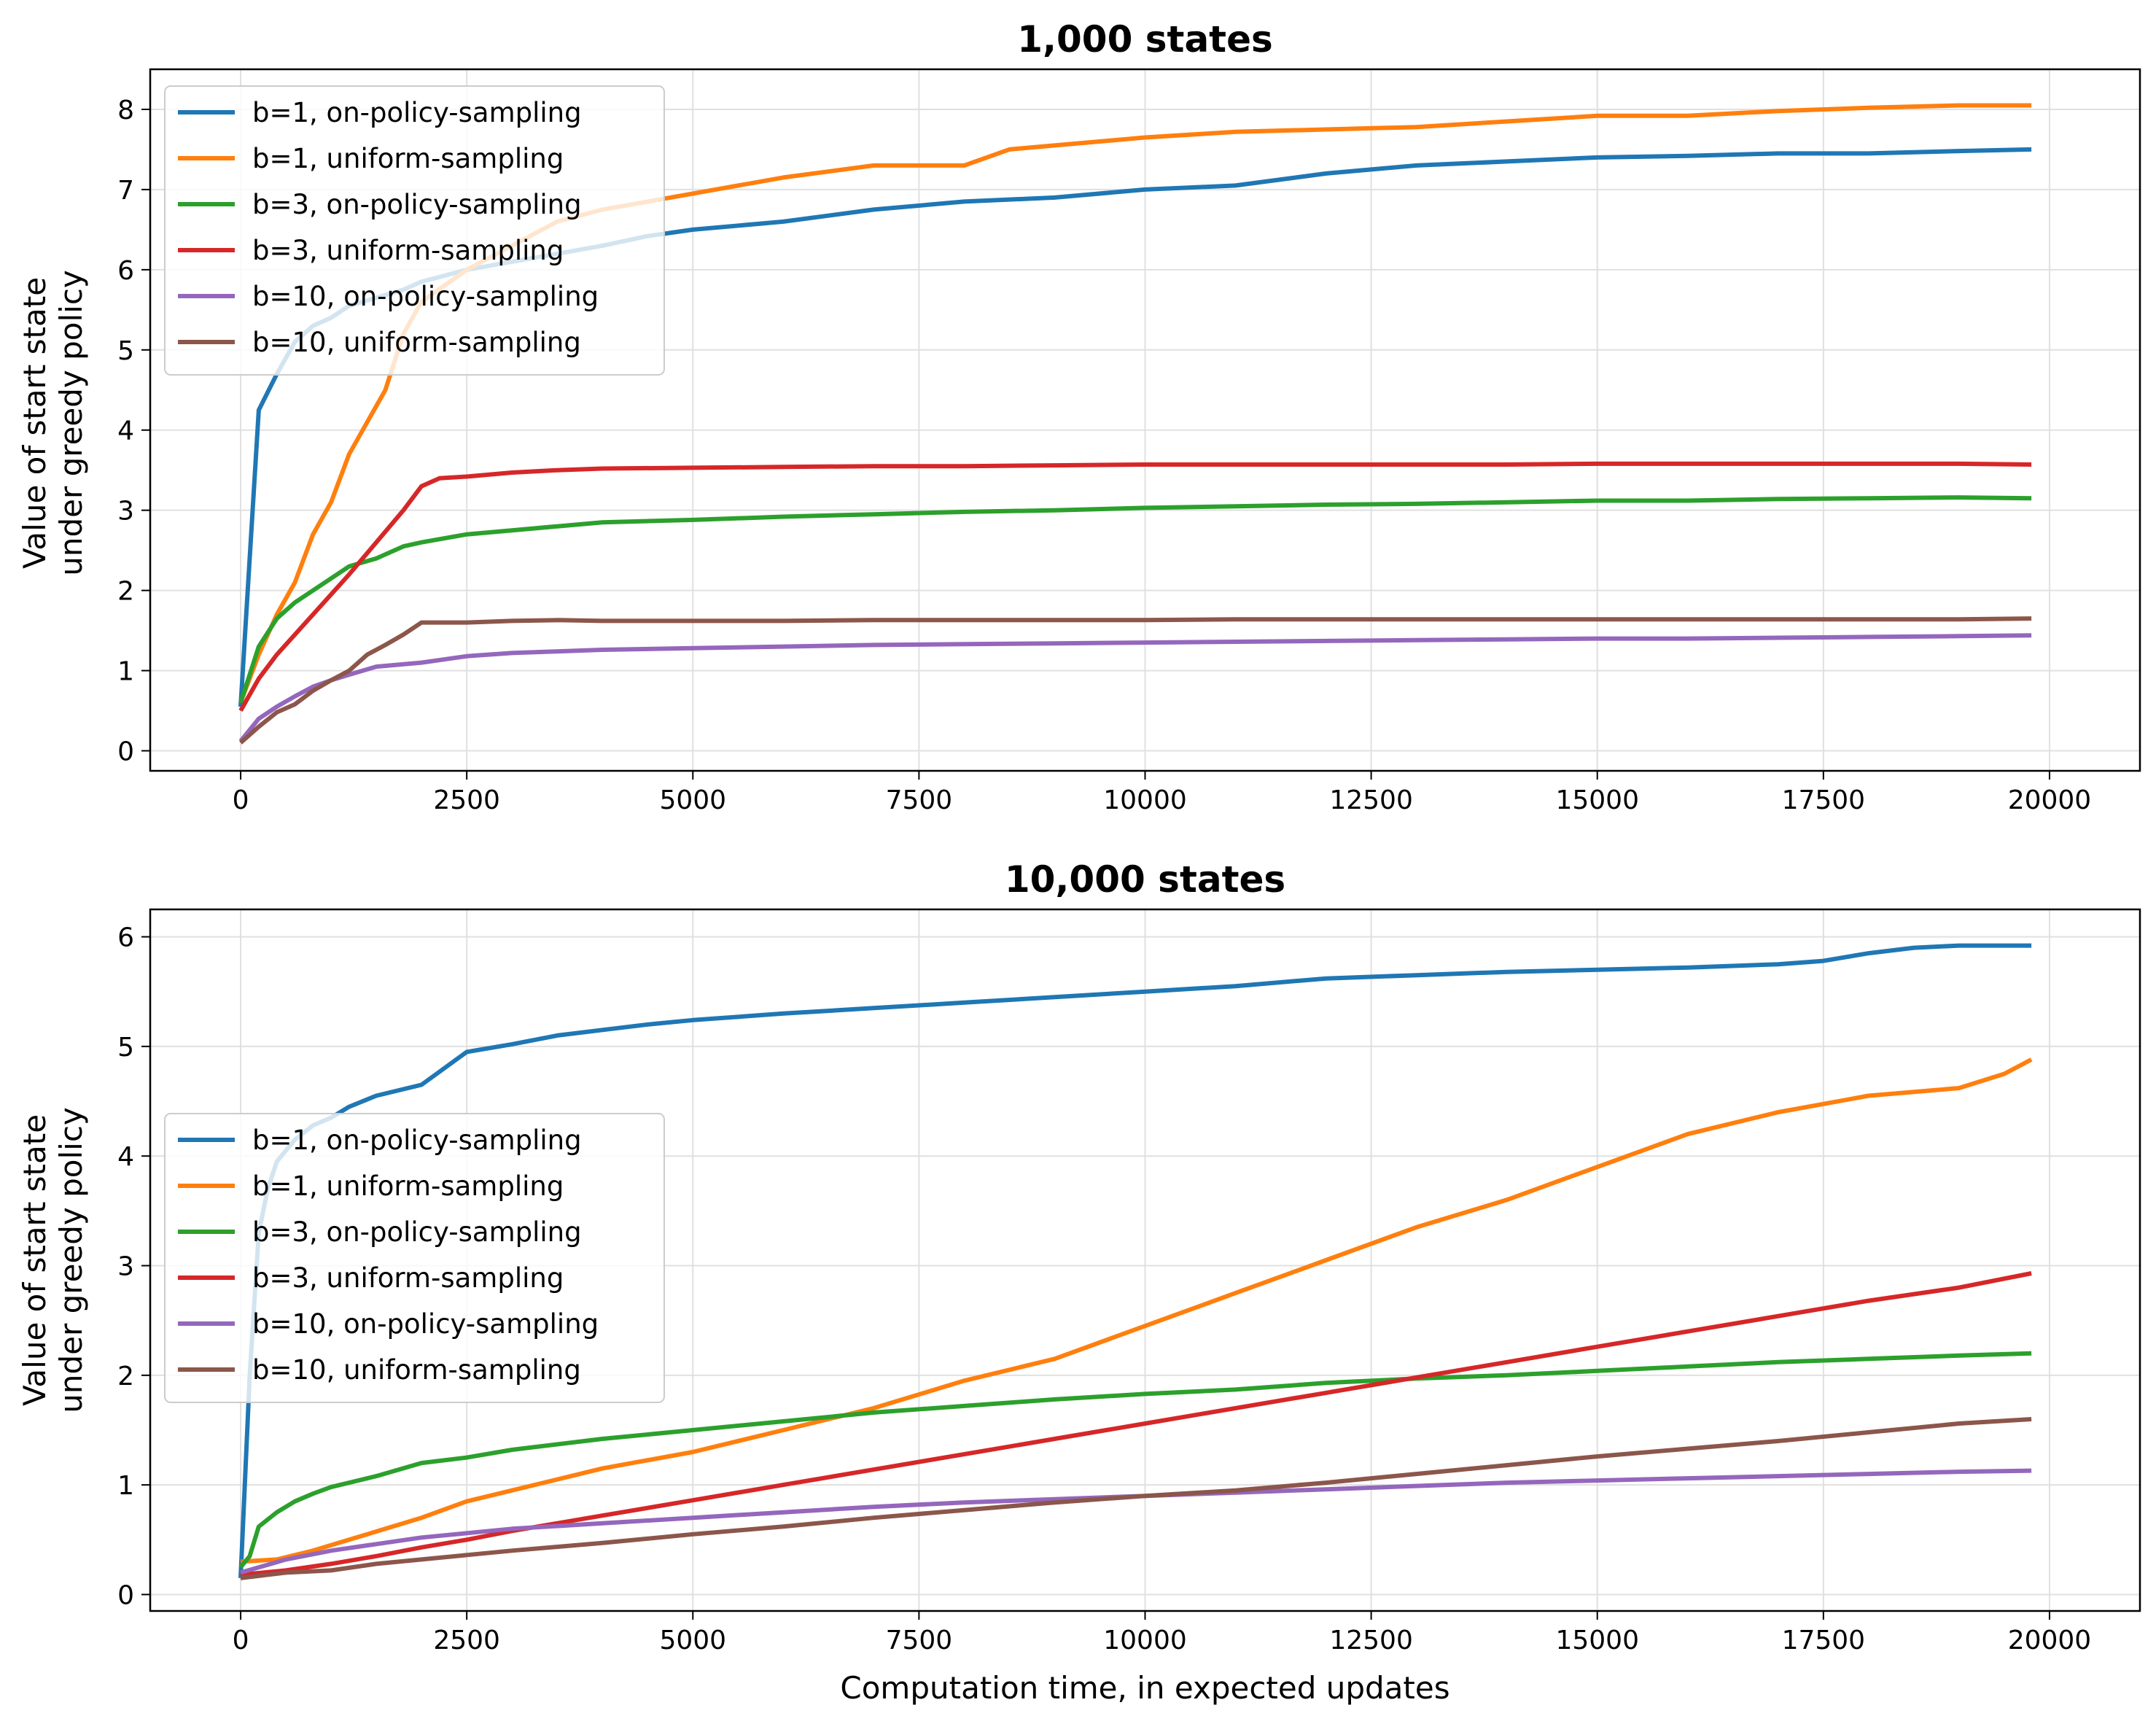 The image size is (2156, 1724). What do you see at coordinates (34, 1260) in the screenshot?
I see `y-axis-label-line1-bottom: Value of start state` at bounding box center [34, 1260].